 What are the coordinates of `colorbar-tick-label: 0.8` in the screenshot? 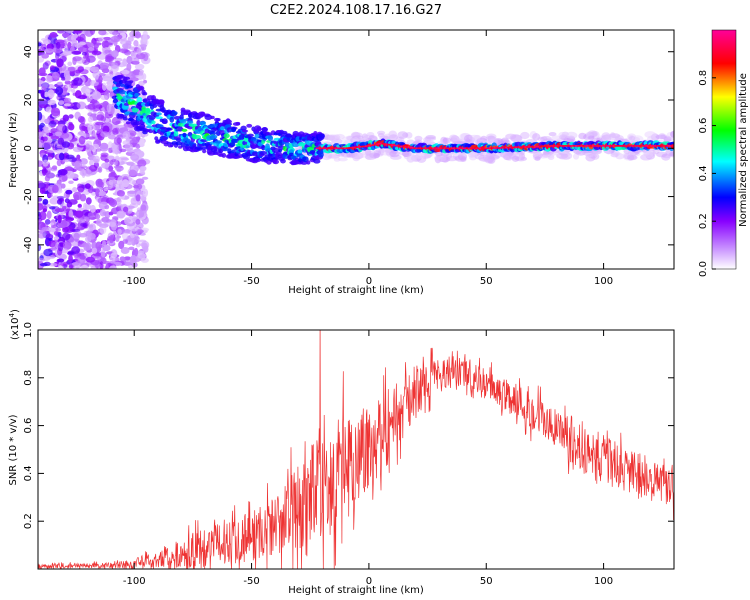 It's located at (703, 78).